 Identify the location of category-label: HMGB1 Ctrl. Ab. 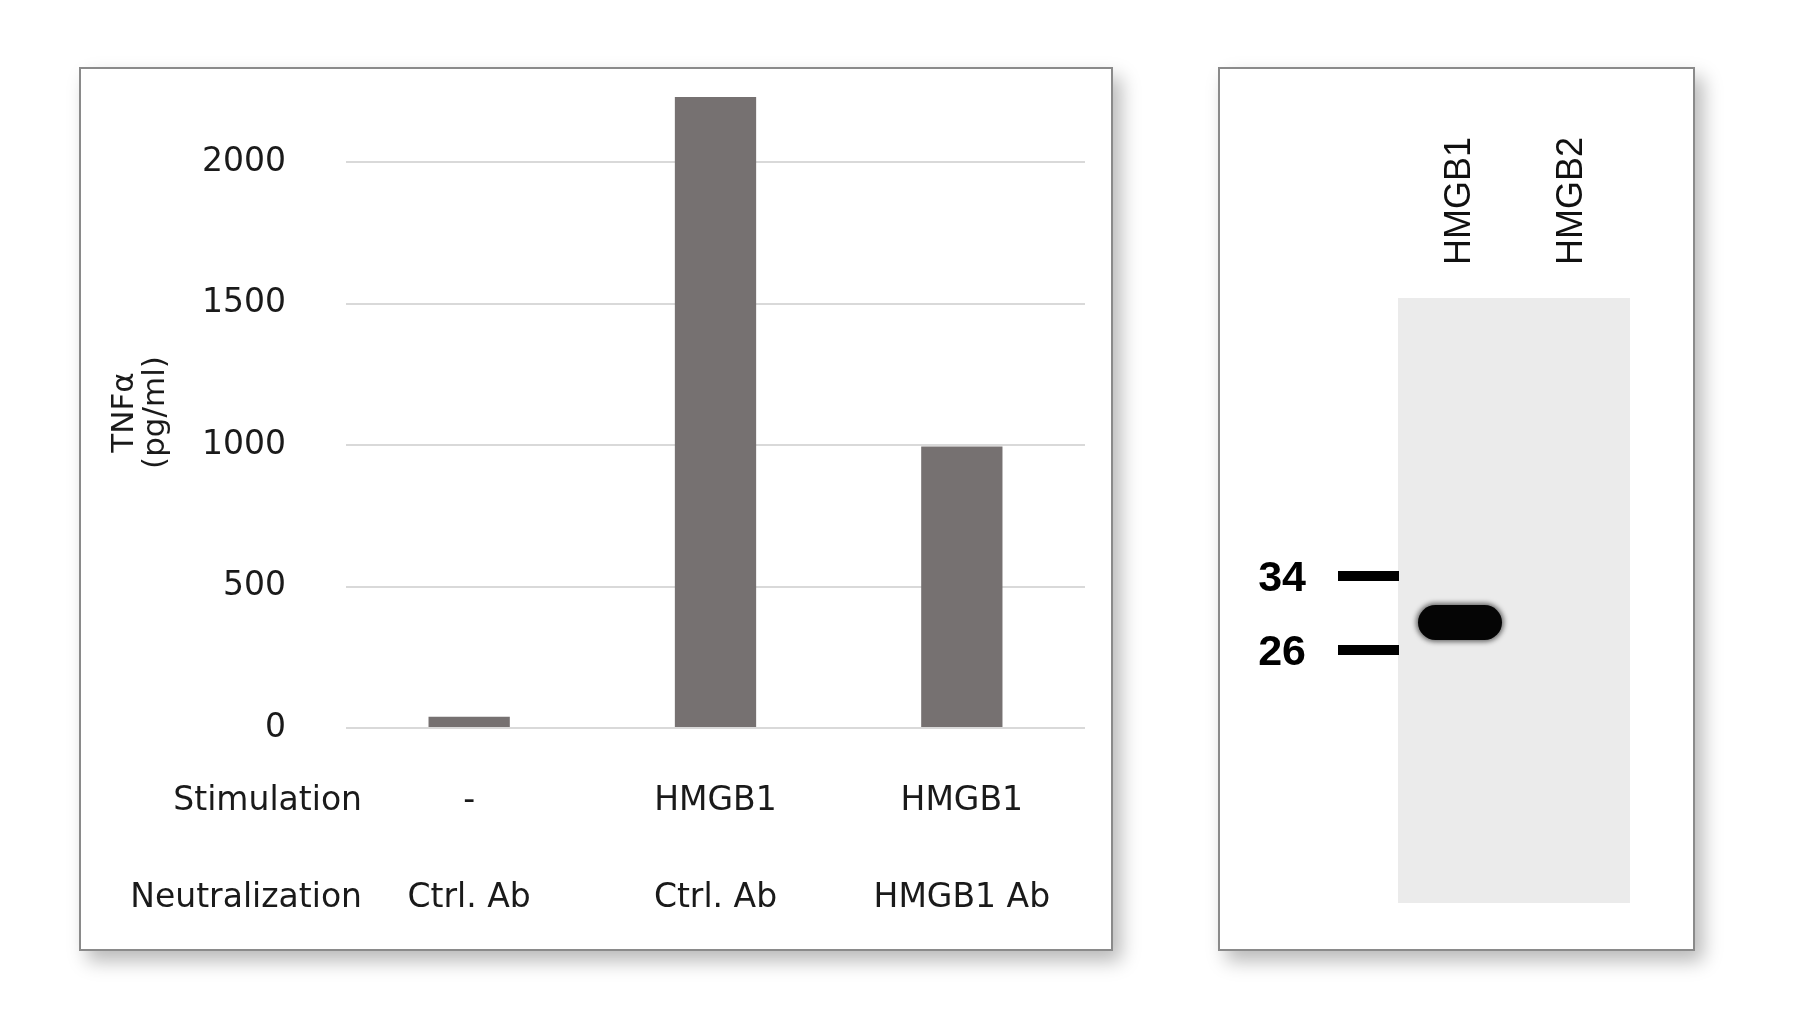
(715, 847).